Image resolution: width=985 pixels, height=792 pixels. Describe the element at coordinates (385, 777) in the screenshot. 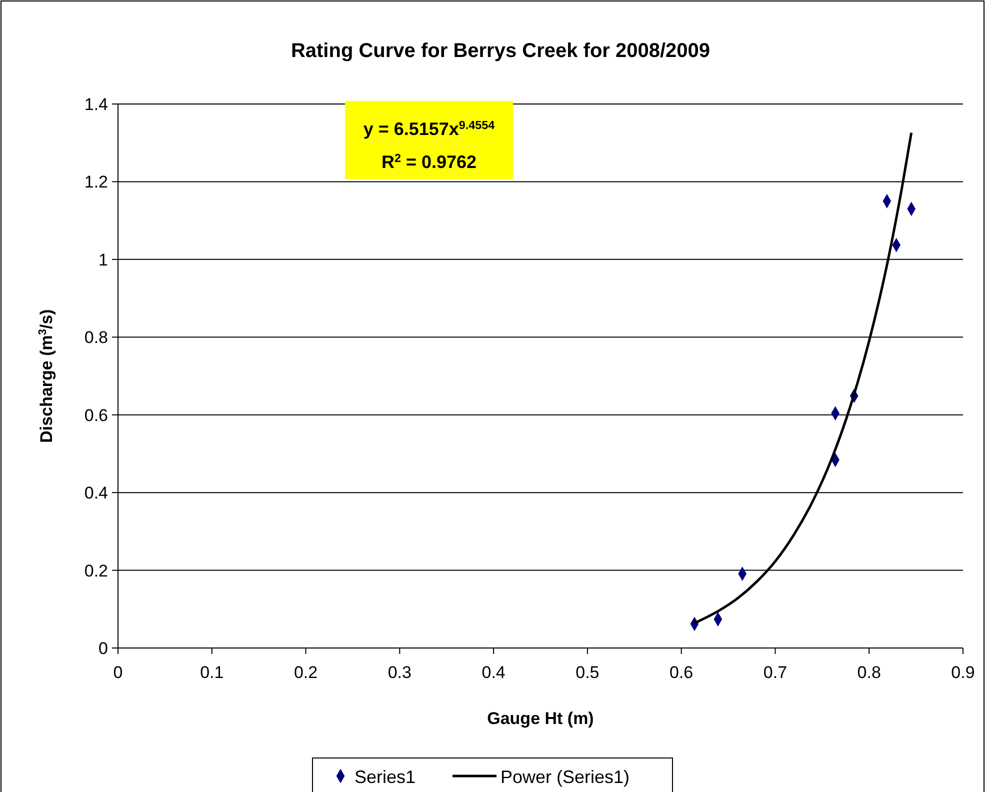

I see `legend-label: Series1` at that location.